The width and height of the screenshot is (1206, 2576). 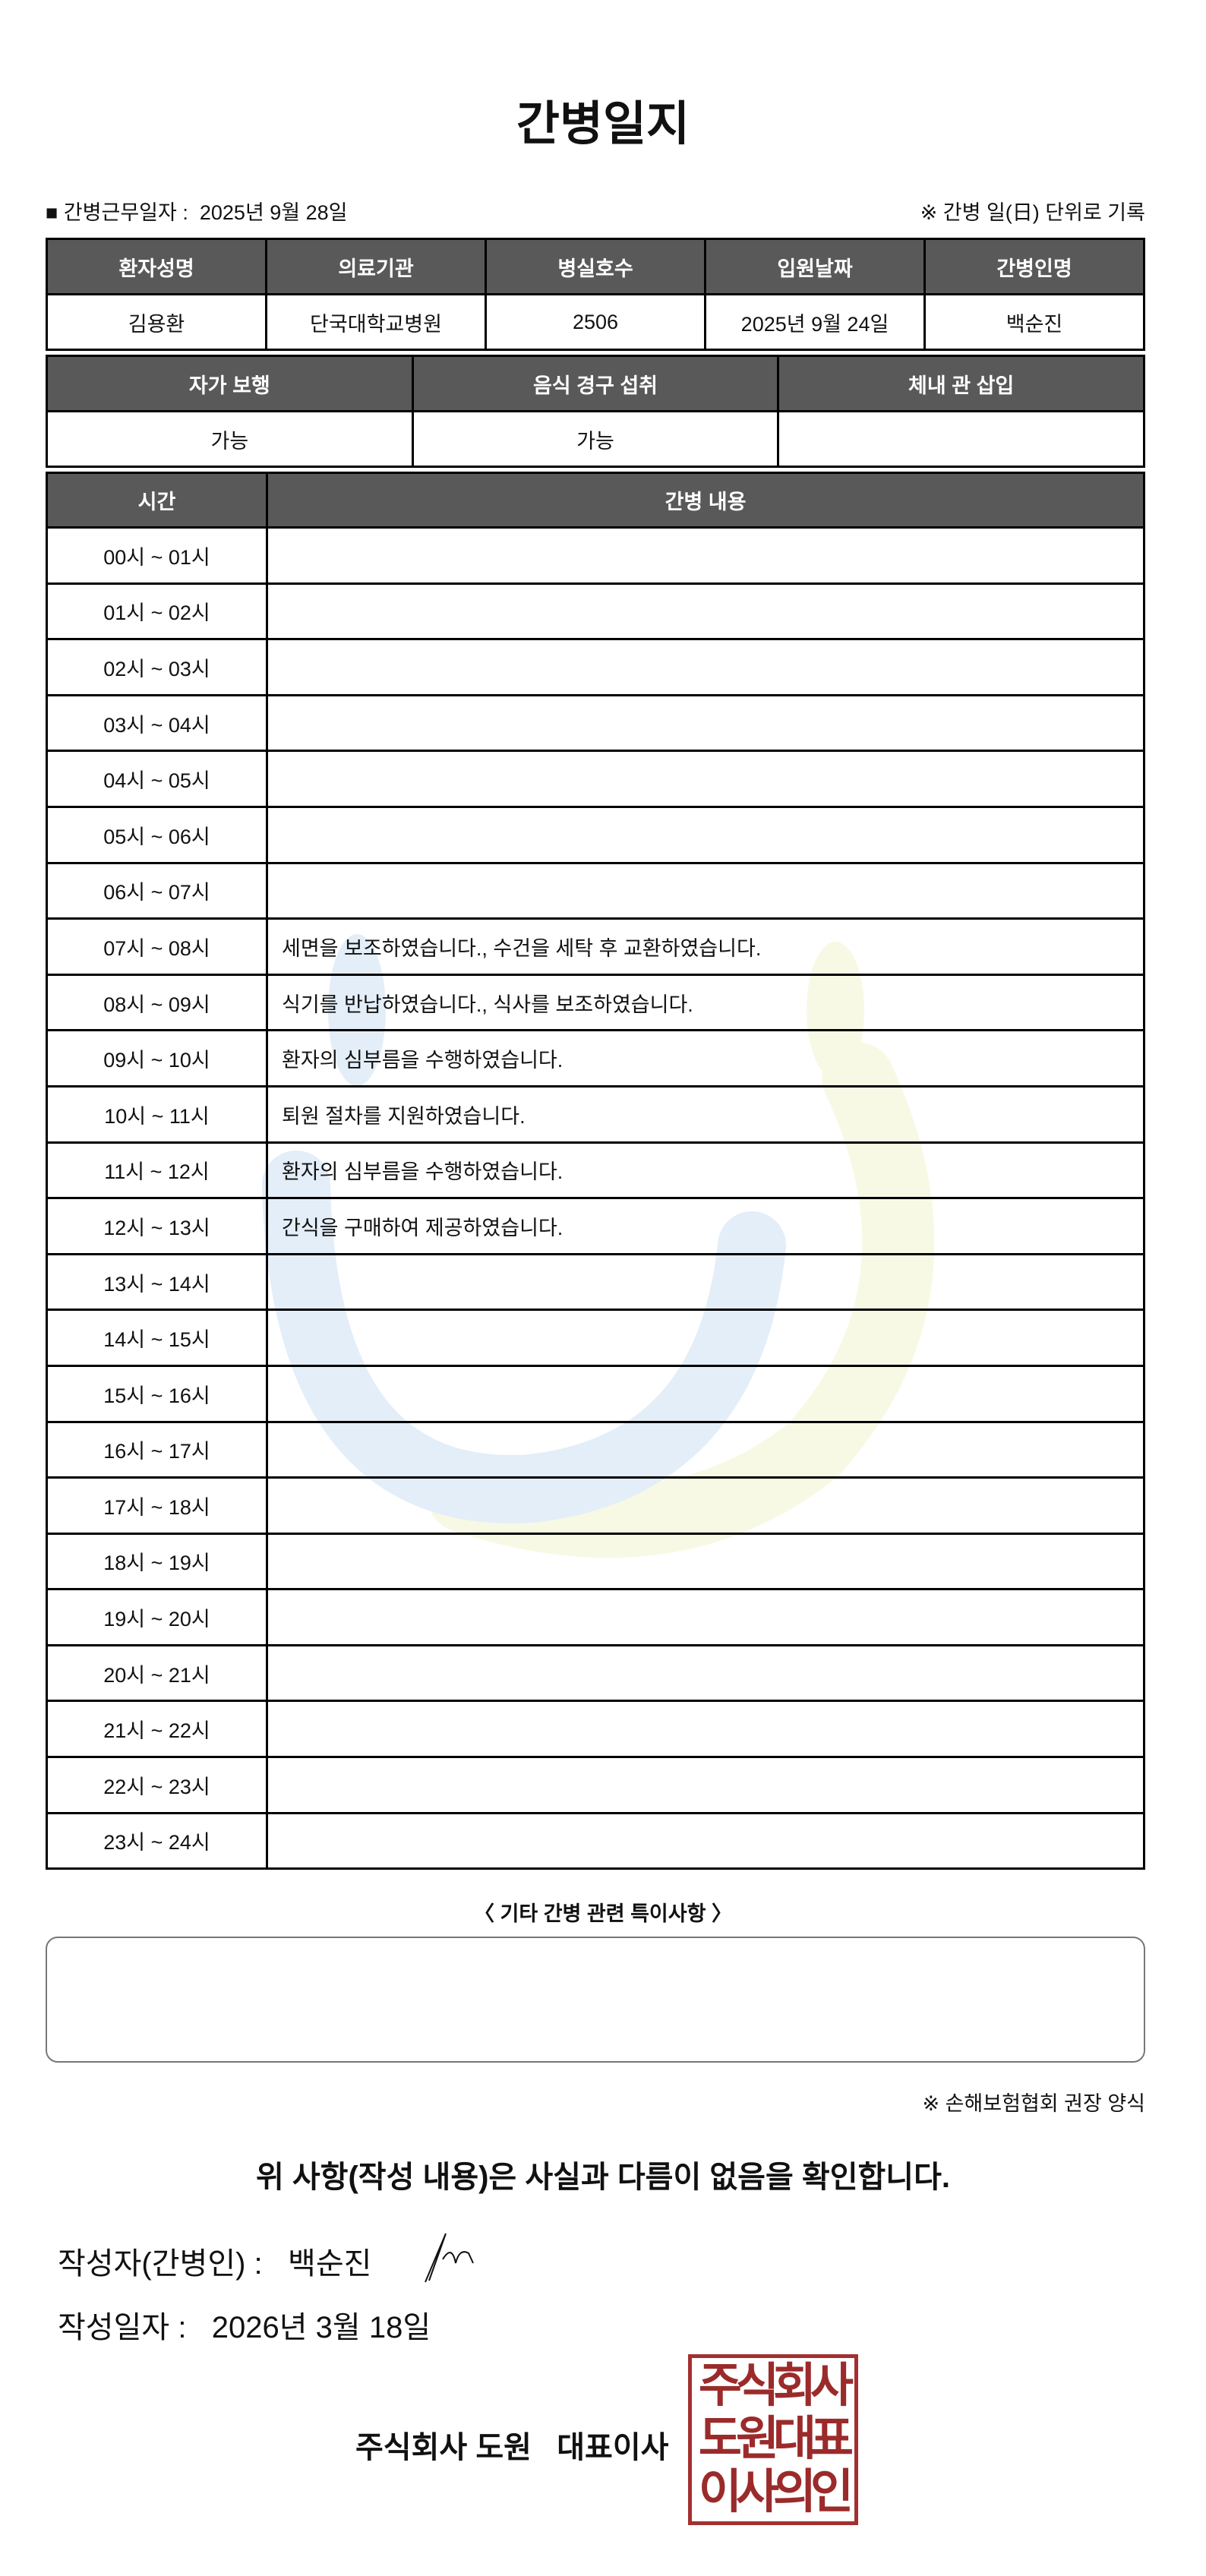 What do you see at coordinates (705, 1226) in the screenshot?
I see `care-content: 간식을 구매하여 제공하였습니다.` at bounding box center [705, 1226].